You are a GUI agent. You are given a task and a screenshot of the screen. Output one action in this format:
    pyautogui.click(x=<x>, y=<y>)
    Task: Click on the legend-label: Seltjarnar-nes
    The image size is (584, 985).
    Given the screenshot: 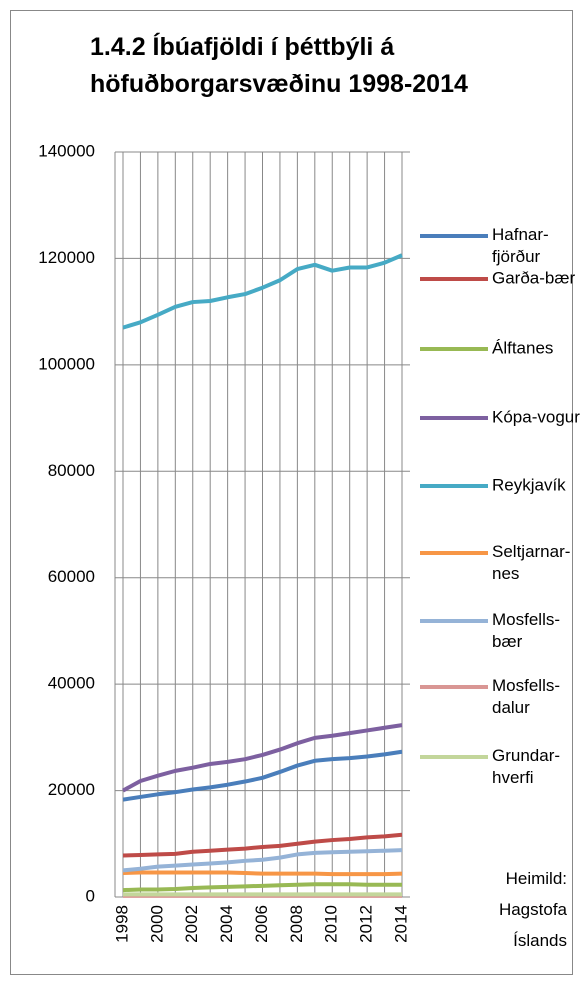 What is the action you would take?
    pyautogui.click(x=531, y=562)
    